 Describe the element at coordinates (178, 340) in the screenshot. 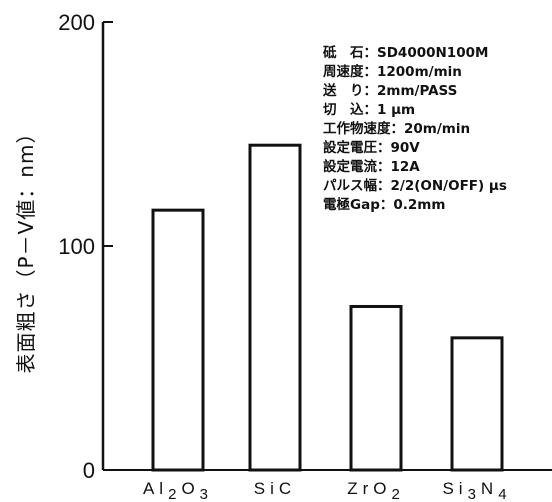

I see `bar-al2o3` at that location.